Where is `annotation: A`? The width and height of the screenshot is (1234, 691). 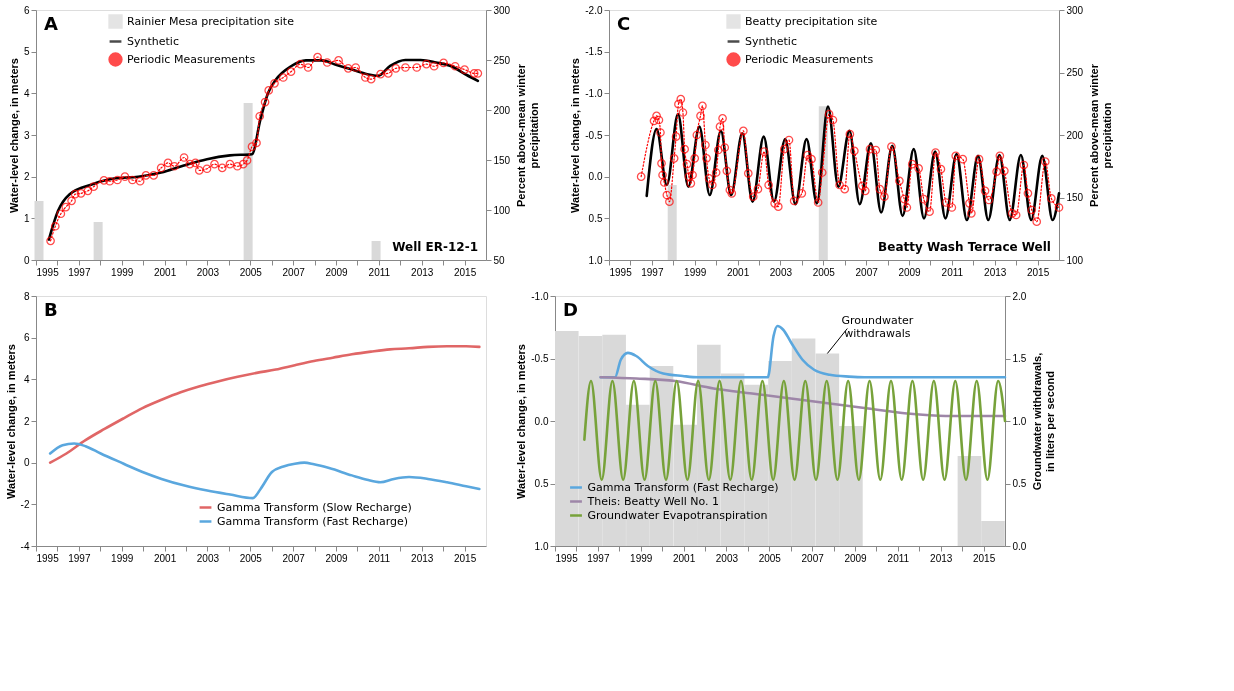
annotation: A is located at coordinates (51, 23).